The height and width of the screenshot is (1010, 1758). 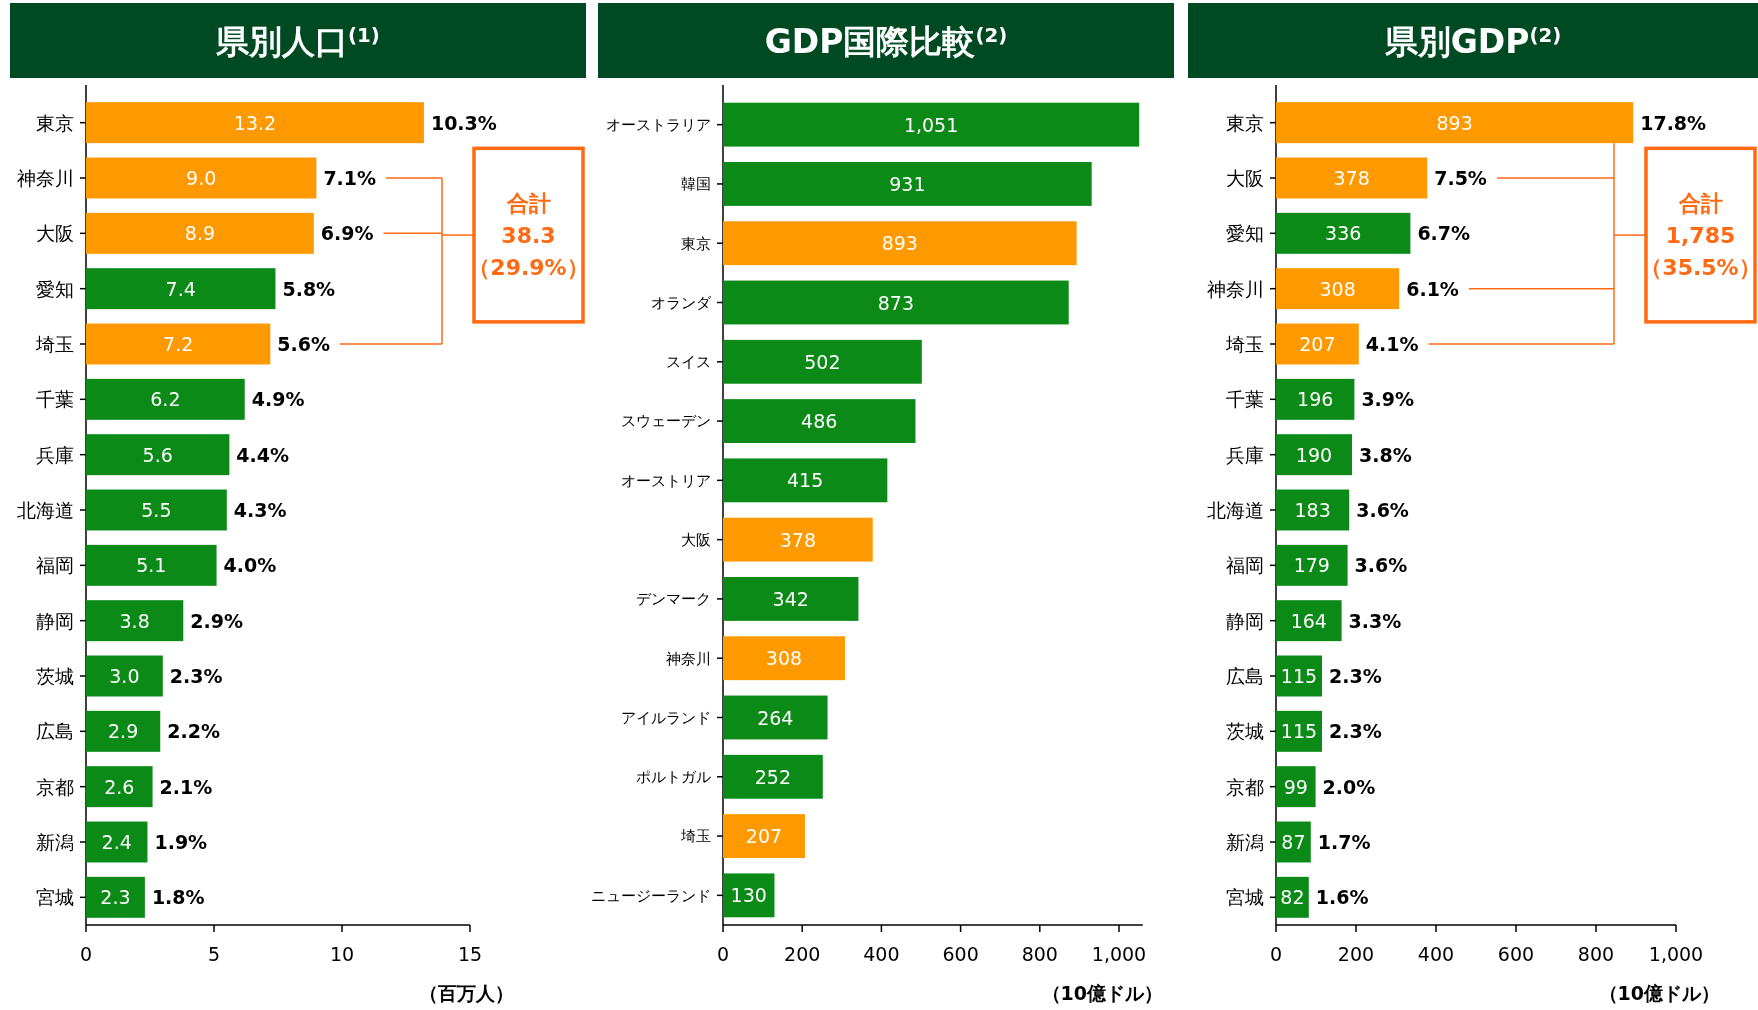 What do you see at coordinates (304, 344) in the screenshot?
I see `annotation: 5.6%` at bounding box center [304, 344].